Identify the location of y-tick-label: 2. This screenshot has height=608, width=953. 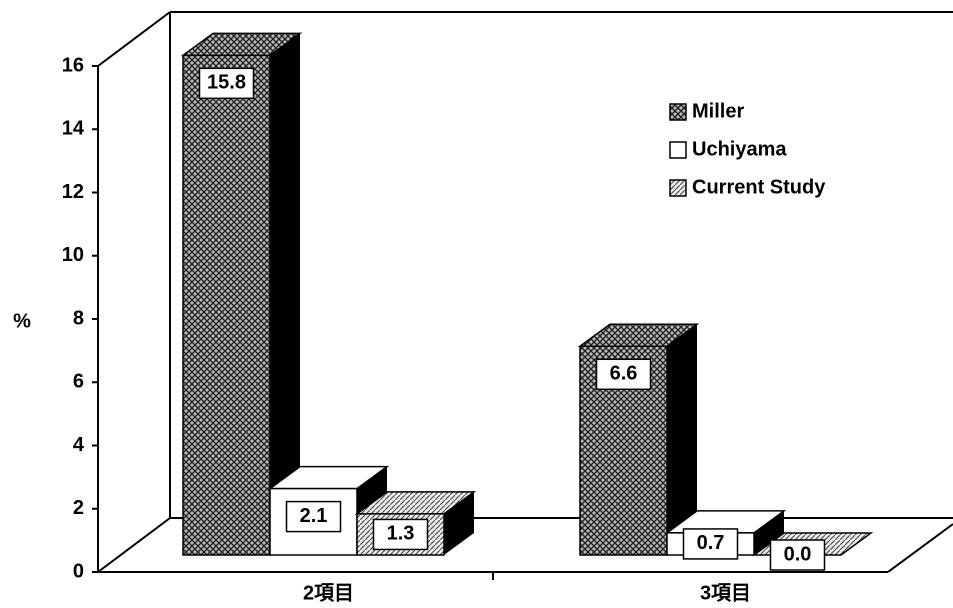
(78, 508).